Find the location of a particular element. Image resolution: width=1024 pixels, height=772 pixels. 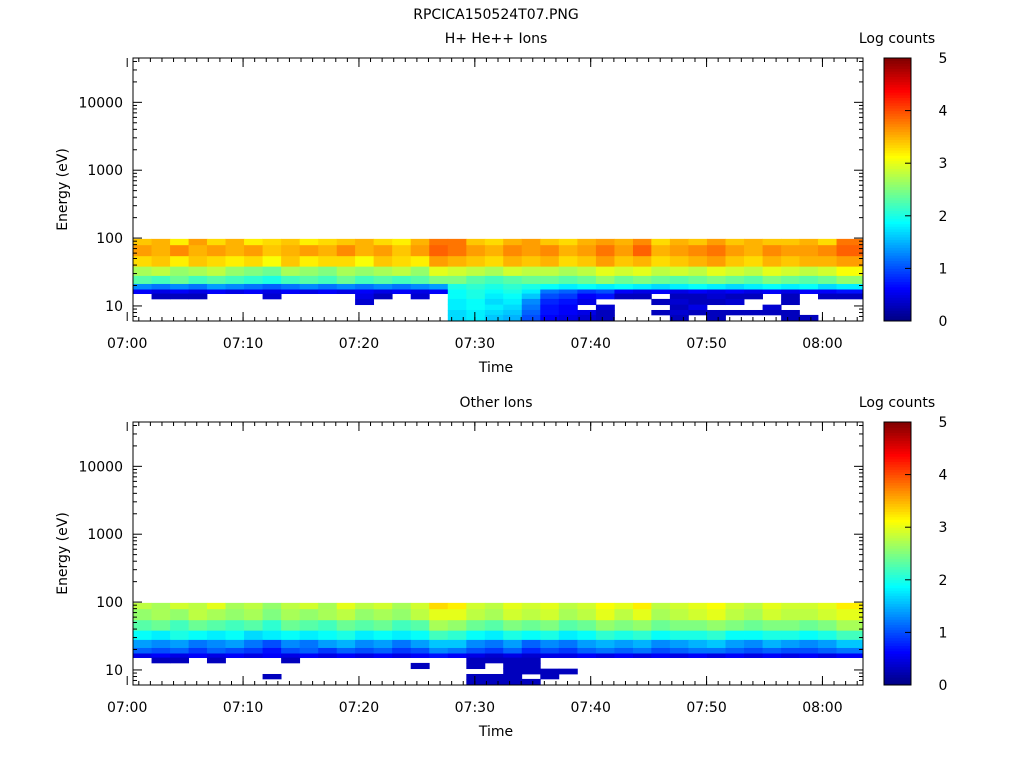

colorbar-frame is located at coordinates (897, 553).